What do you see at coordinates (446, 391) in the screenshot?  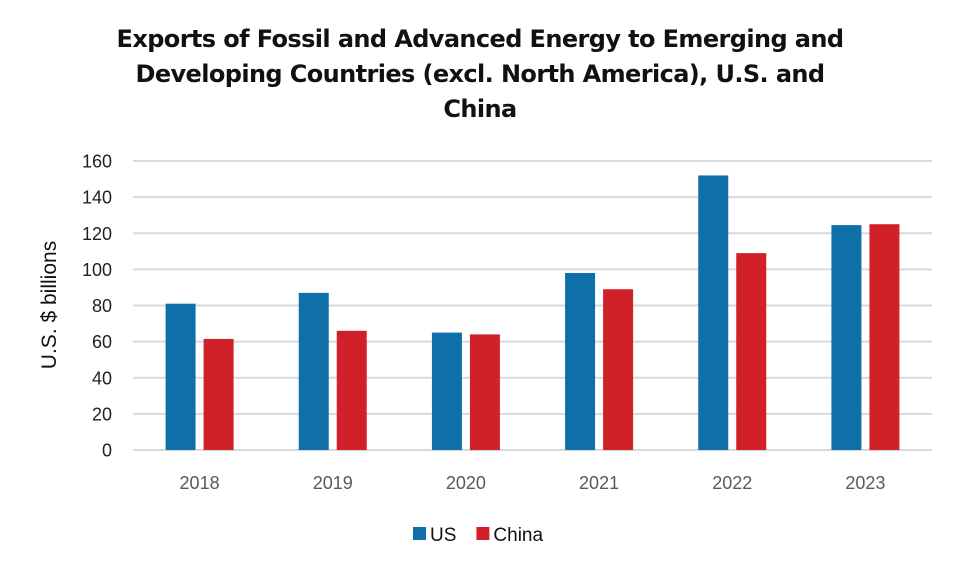 I see `bar-us-2020` at bounding box center [446, 391].